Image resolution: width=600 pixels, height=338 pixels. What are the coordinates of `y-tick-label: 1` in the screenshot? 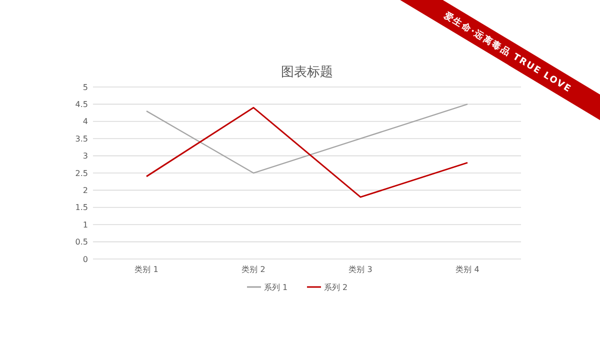 It's located at (85, 225).